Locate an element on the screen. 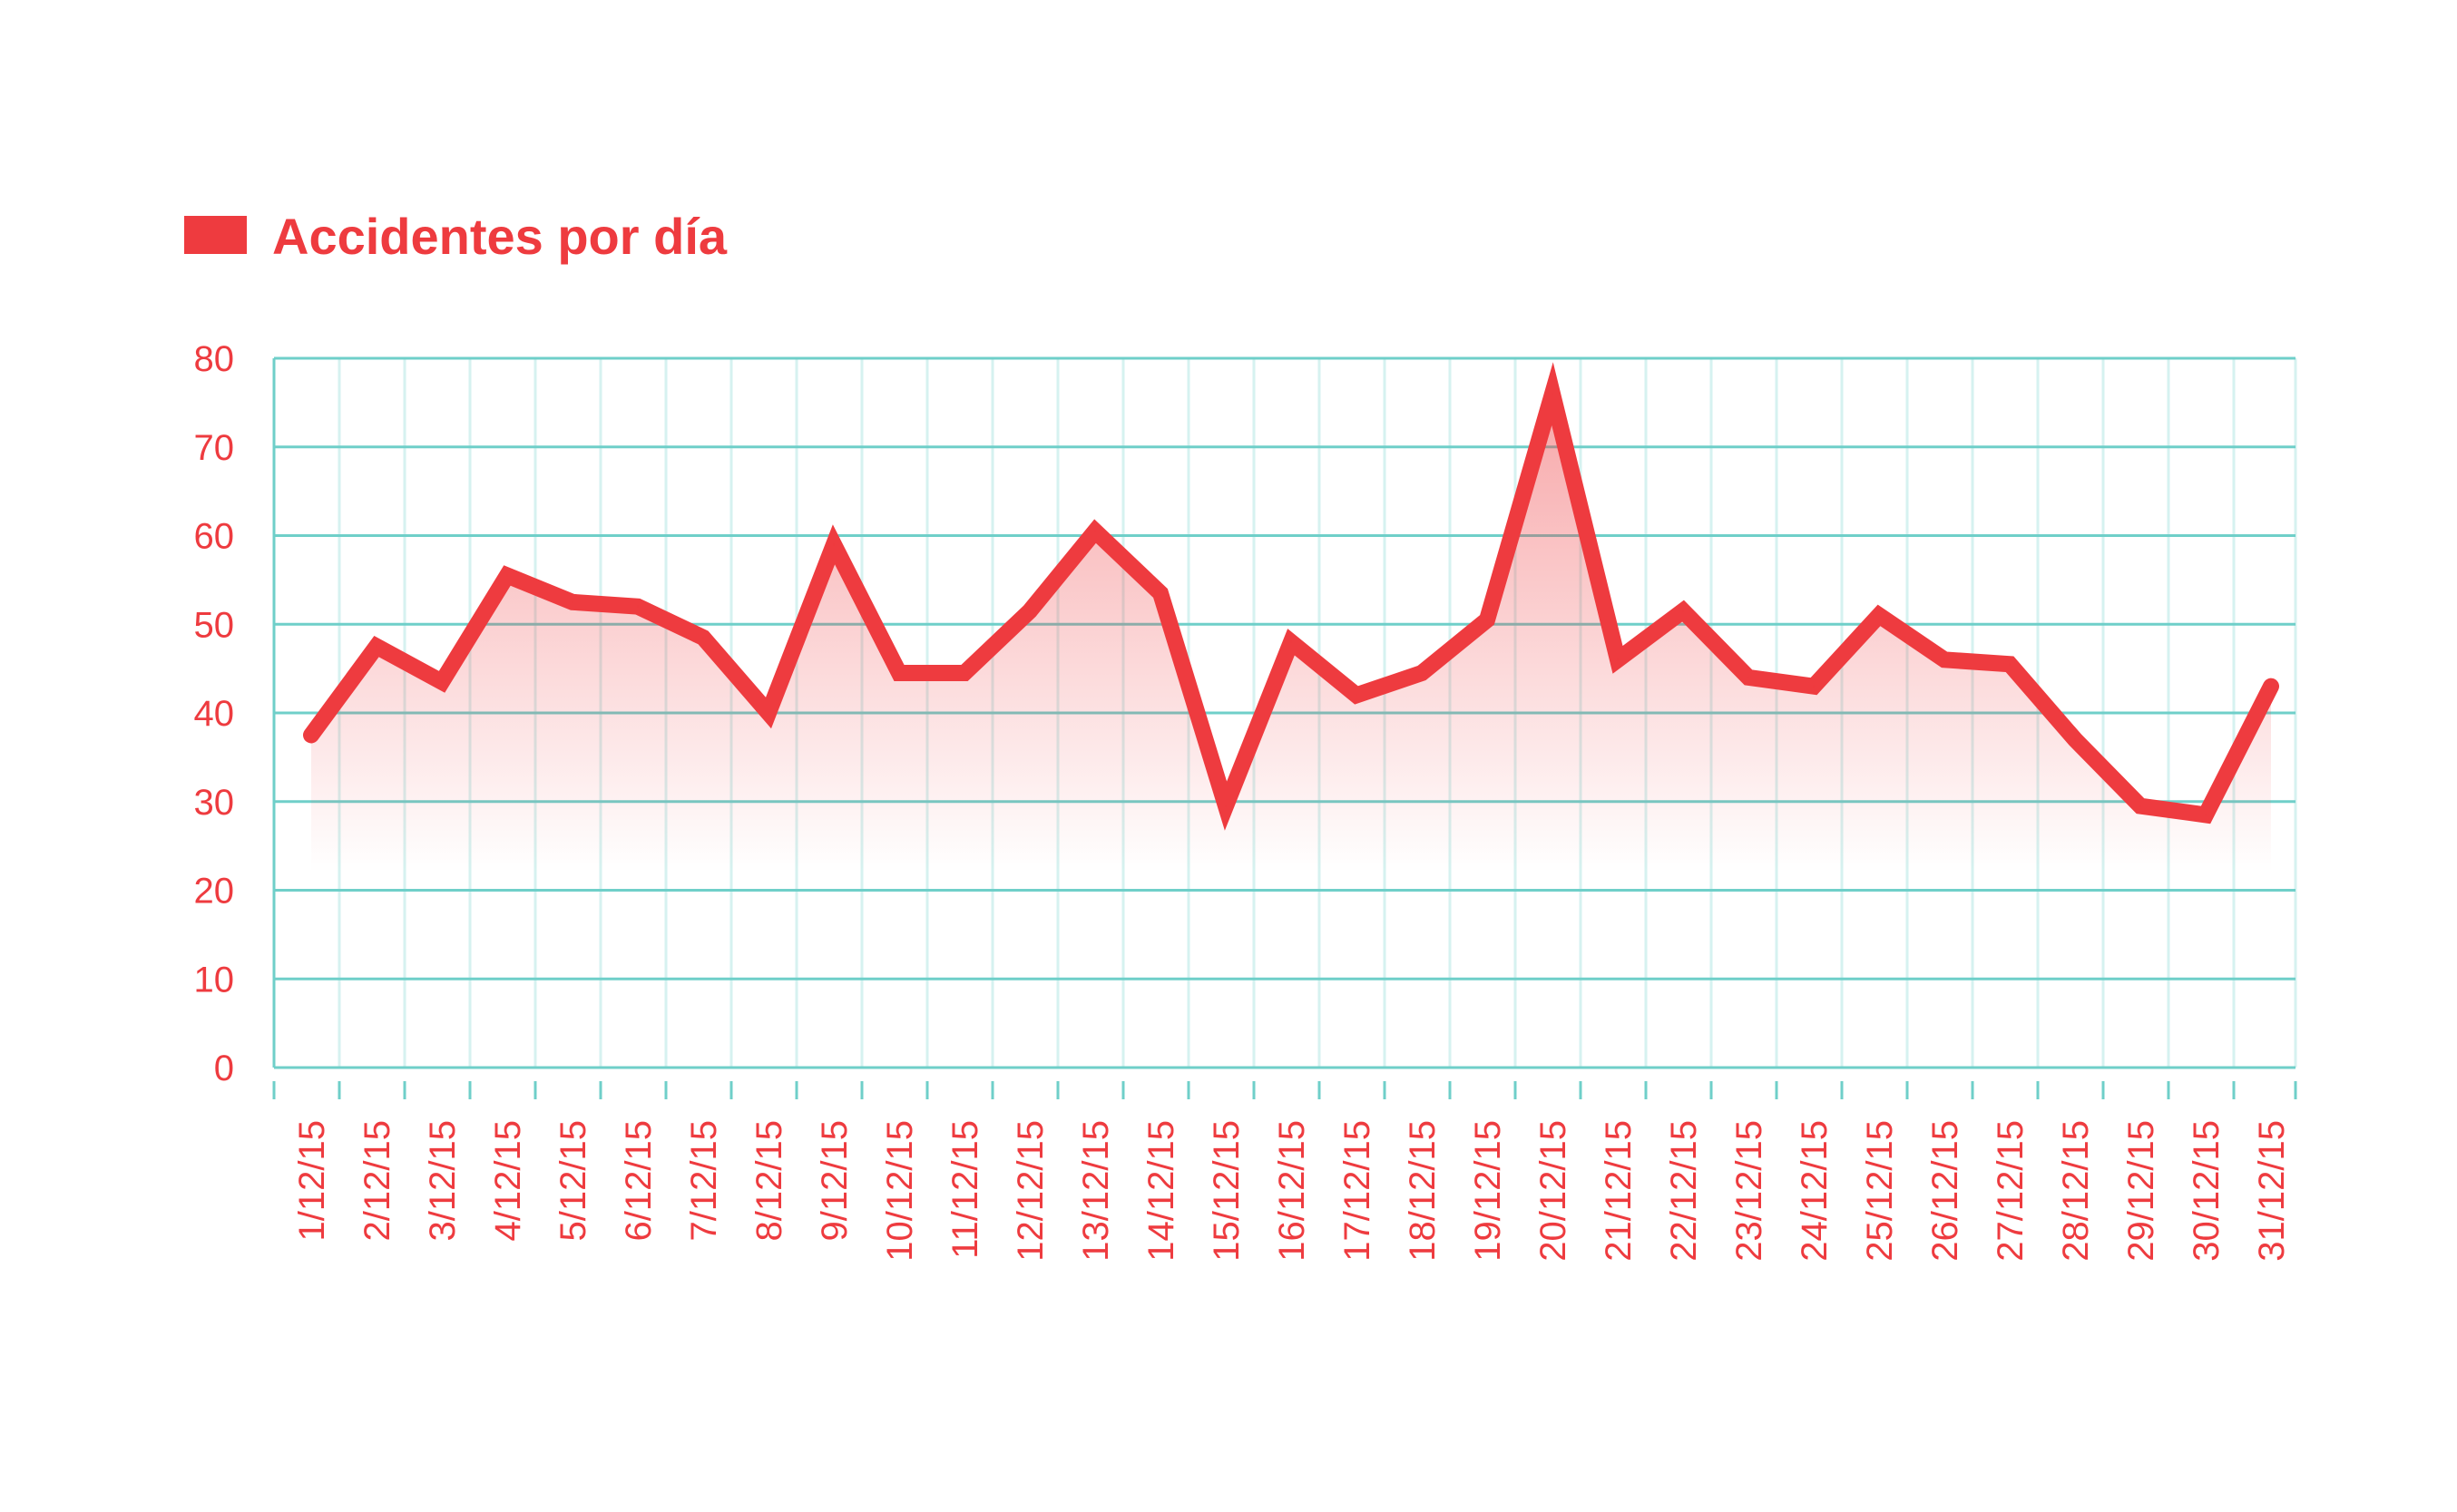  y-tick-label: 60 is located at coordinates (214, 537).